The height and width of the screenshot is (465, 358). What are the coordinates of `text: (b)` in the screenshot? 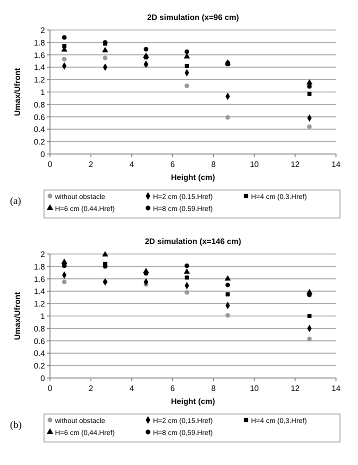 It's located at (16, 425).